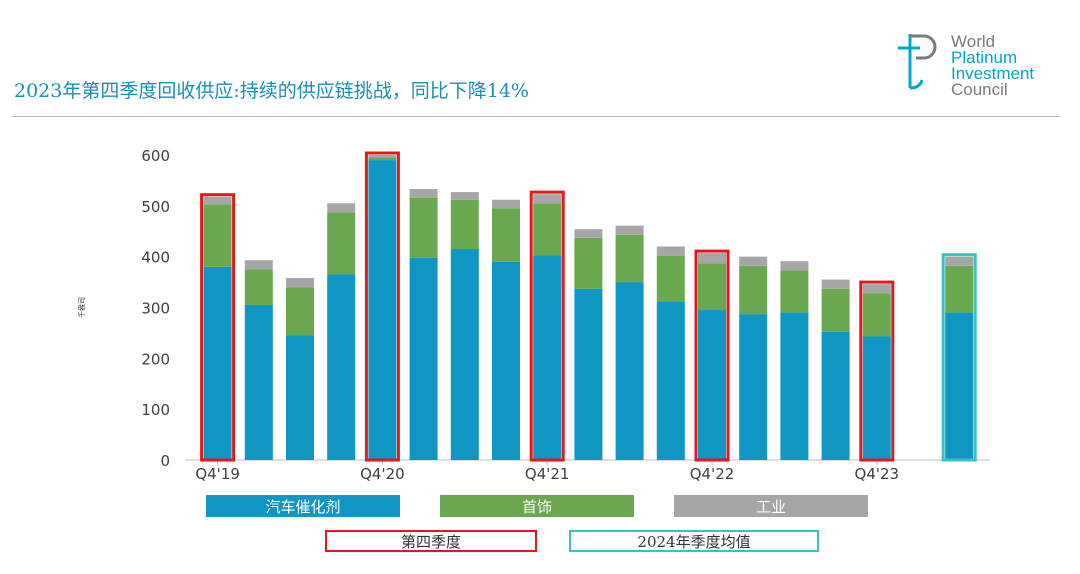 Image resolution: width=1080 pixels, height=574 pixels. I want to click on y-tick-label: 600, so click(155, 156).